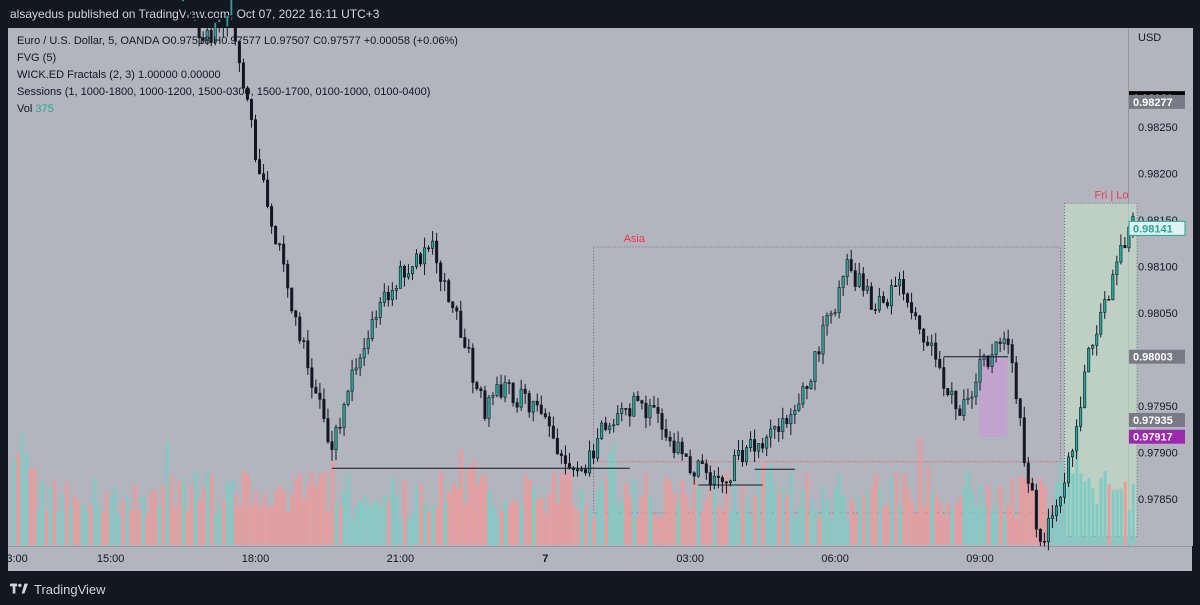  What do you see at coordinates (37, 58) in the screenshot?
I see `legend-fvg: FVG (5)` at bounding box center [37, 58].